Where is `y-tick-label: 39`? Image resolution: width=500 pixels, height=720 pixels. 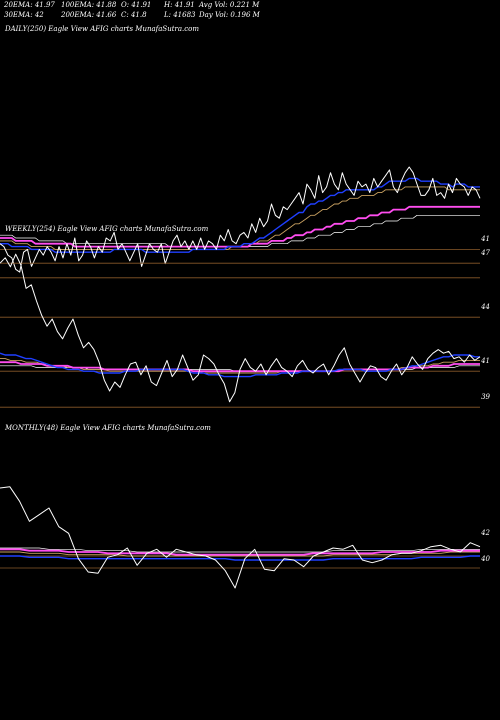 y-tick-label: 39 is located at coordinates (485, 397).